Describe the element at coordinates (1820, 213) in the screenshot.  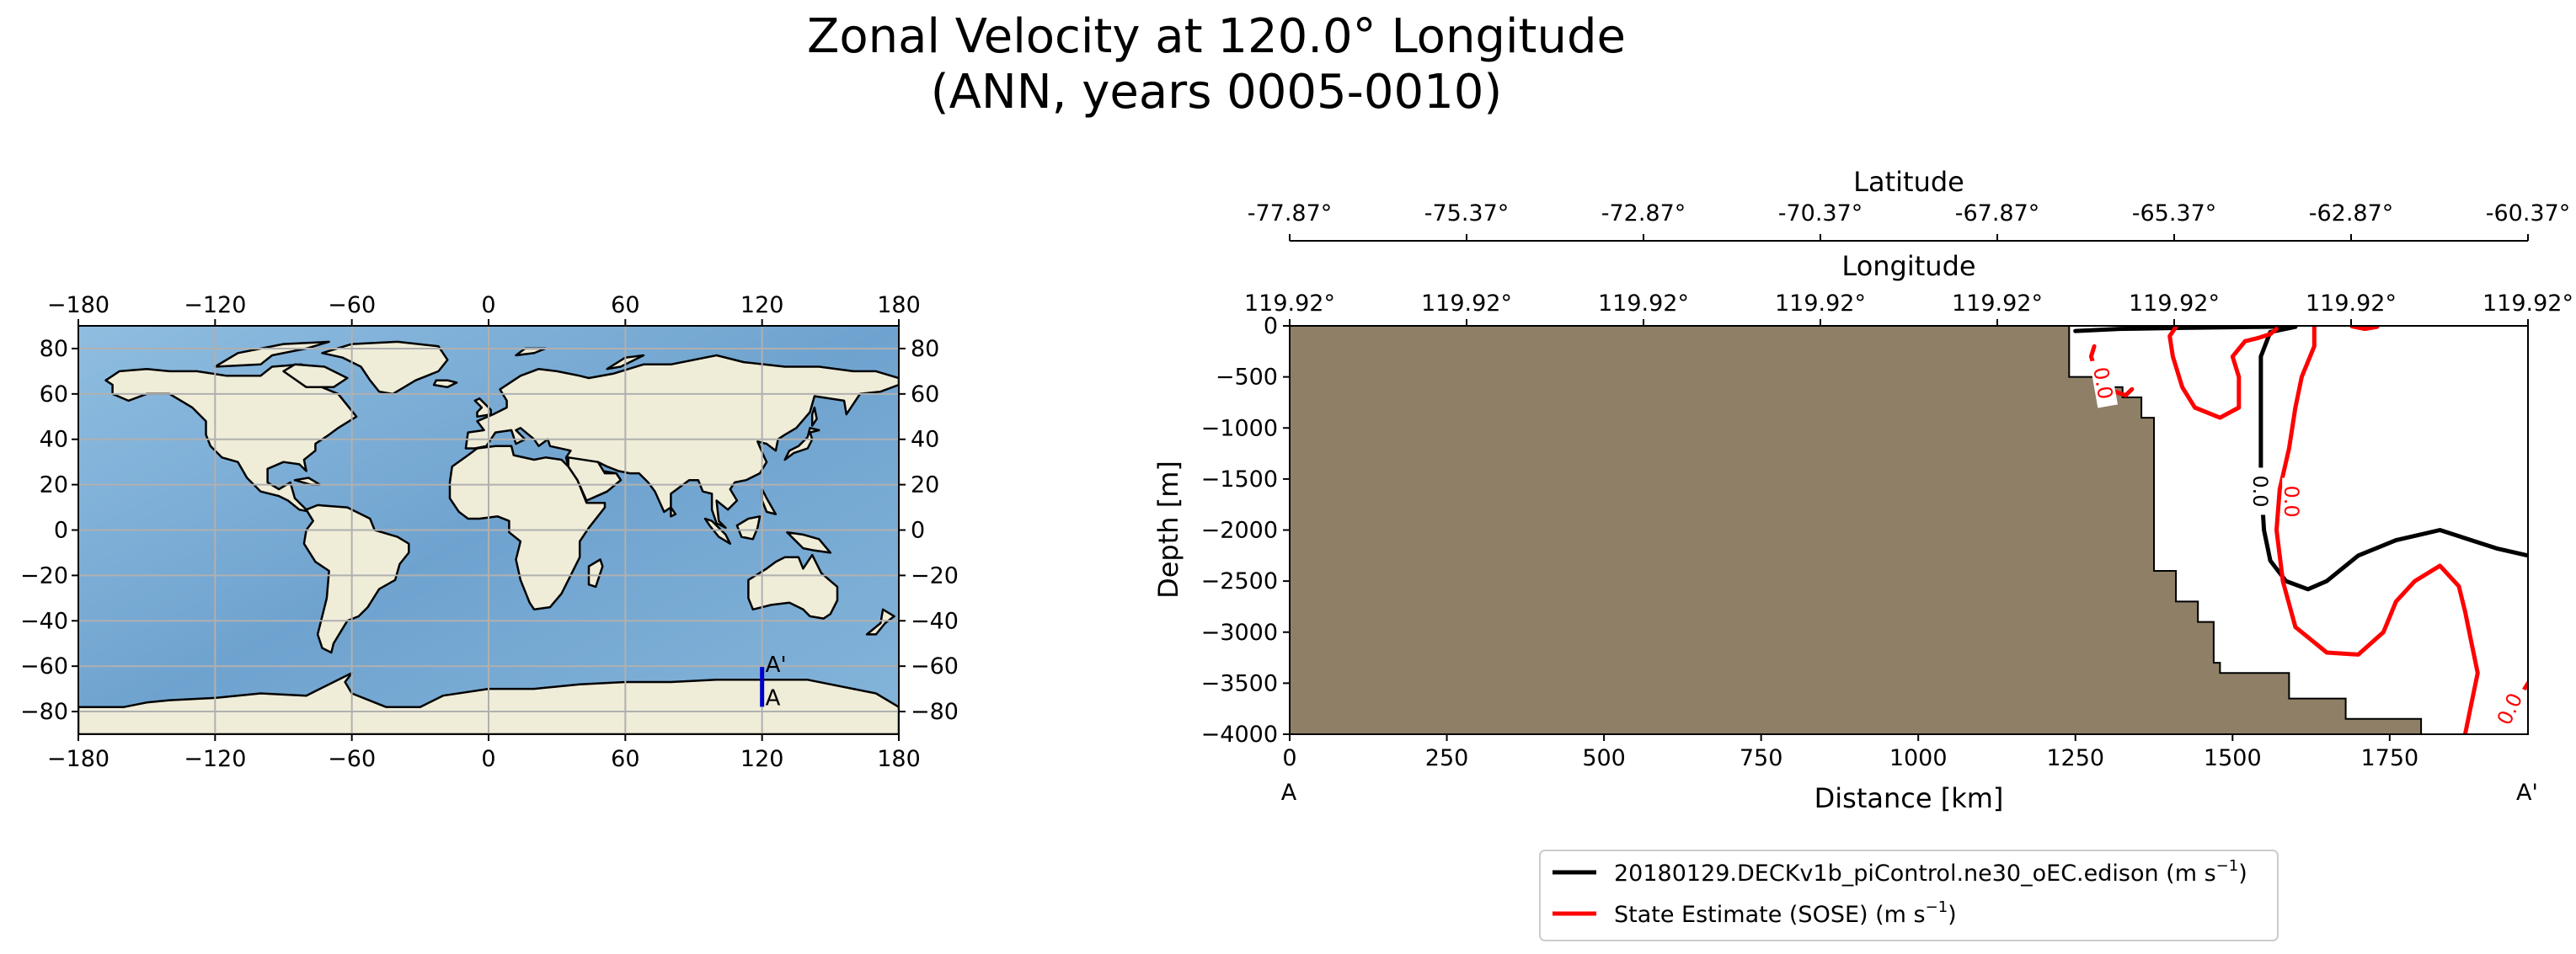
I see `latitude-tick-label: -70.37°` at that location.